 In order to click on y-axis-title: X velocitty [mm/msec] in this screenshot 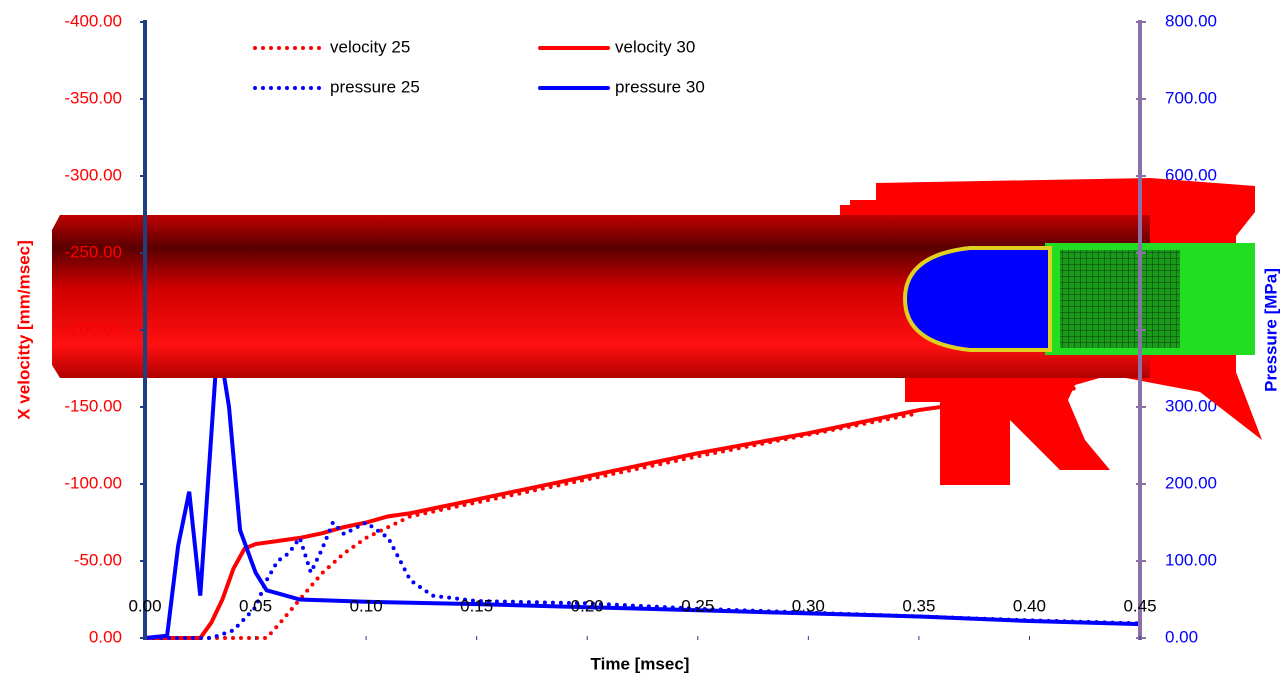, I will do `click(23, 330)`.